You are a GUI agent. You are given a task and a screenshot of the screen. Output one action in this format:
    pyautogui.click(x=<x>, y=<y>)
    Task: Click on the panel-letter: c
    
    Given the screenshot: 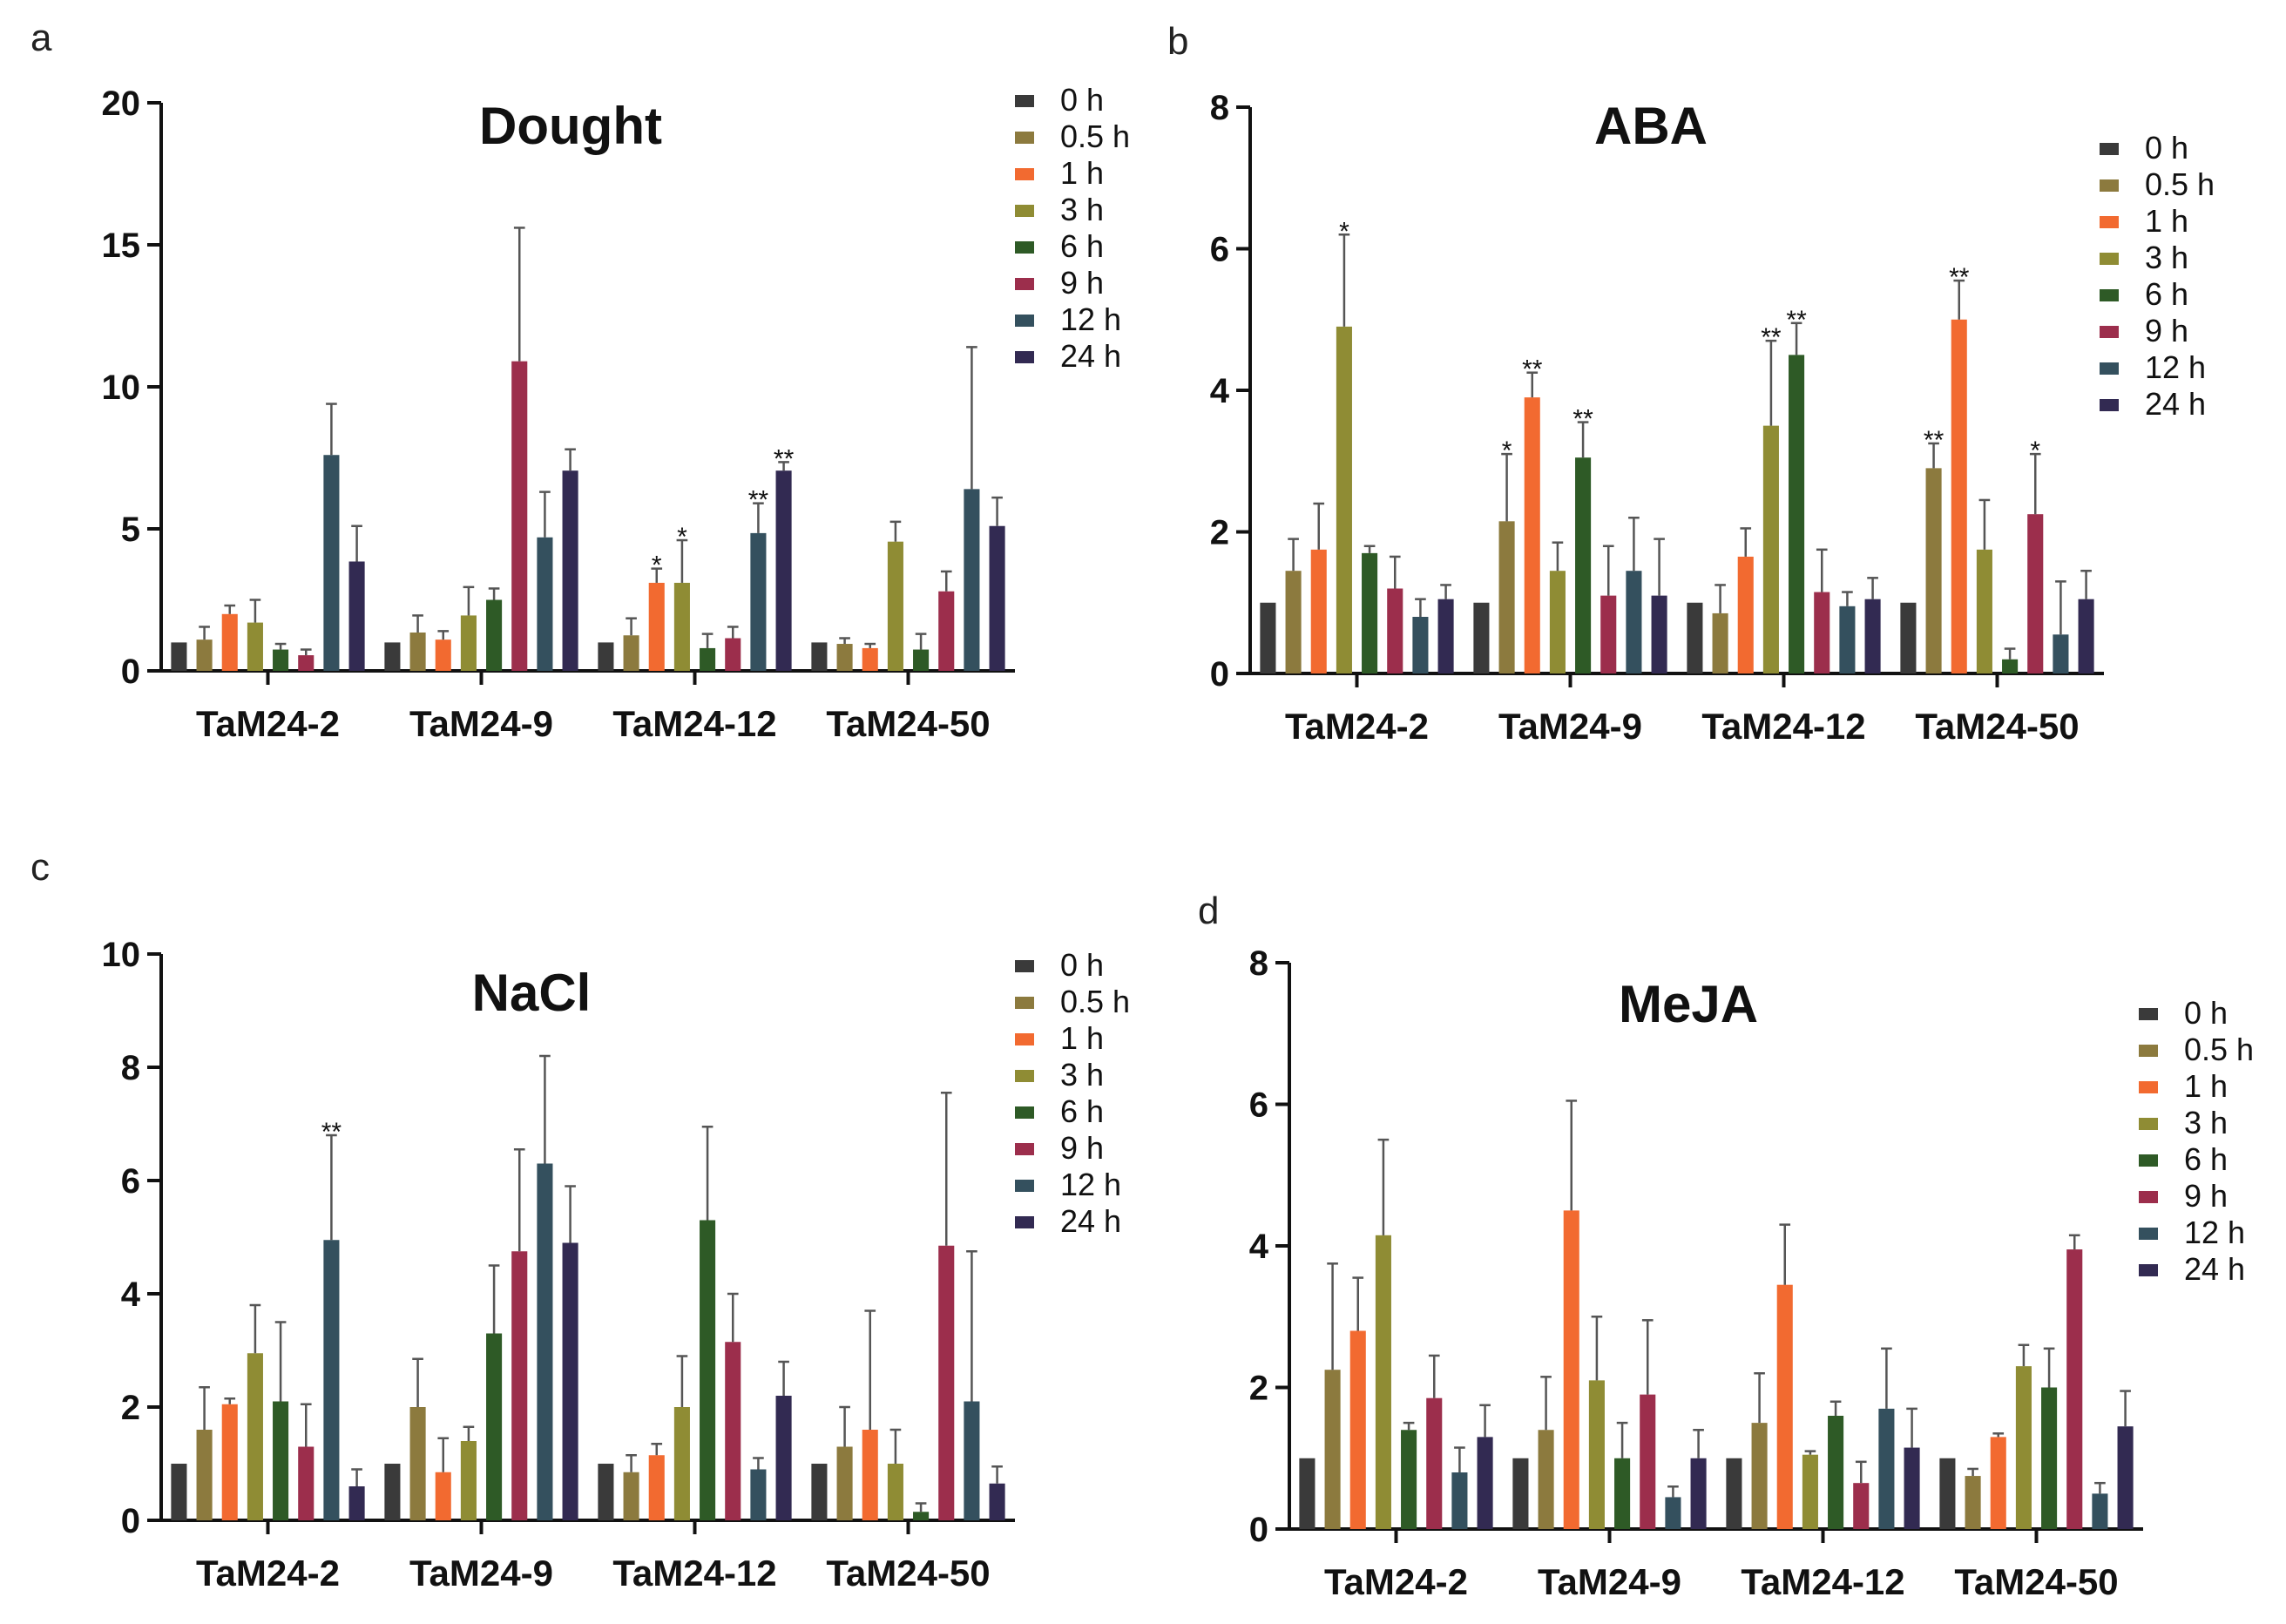 What is the action you would take?
    pyautogui.click(x=40, y=867)
    